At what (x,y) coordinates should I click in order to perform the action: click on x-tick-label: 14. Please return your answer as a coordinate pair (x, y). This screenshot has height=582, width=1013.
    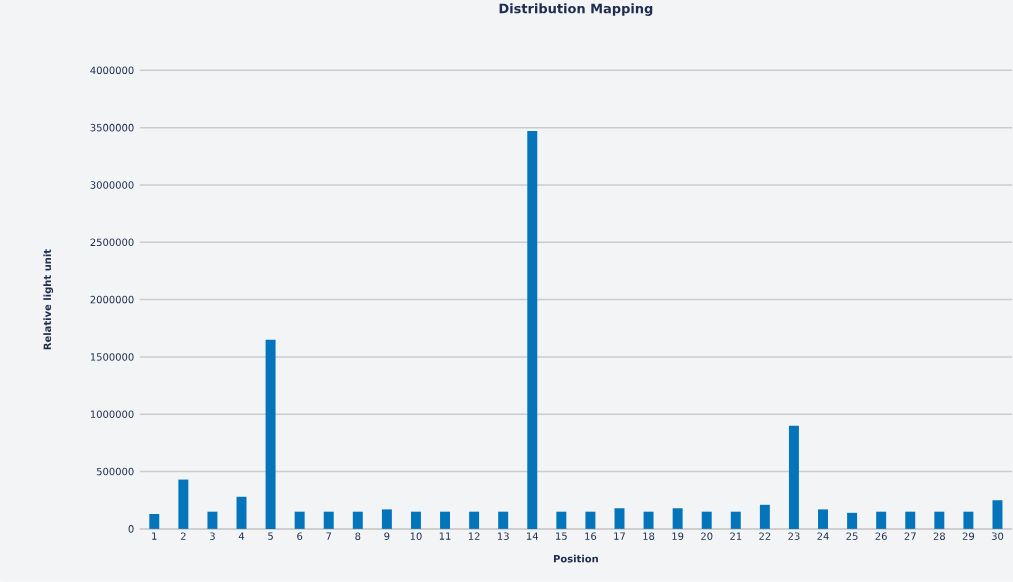
    Looking at the image, I should click on (533, 536).